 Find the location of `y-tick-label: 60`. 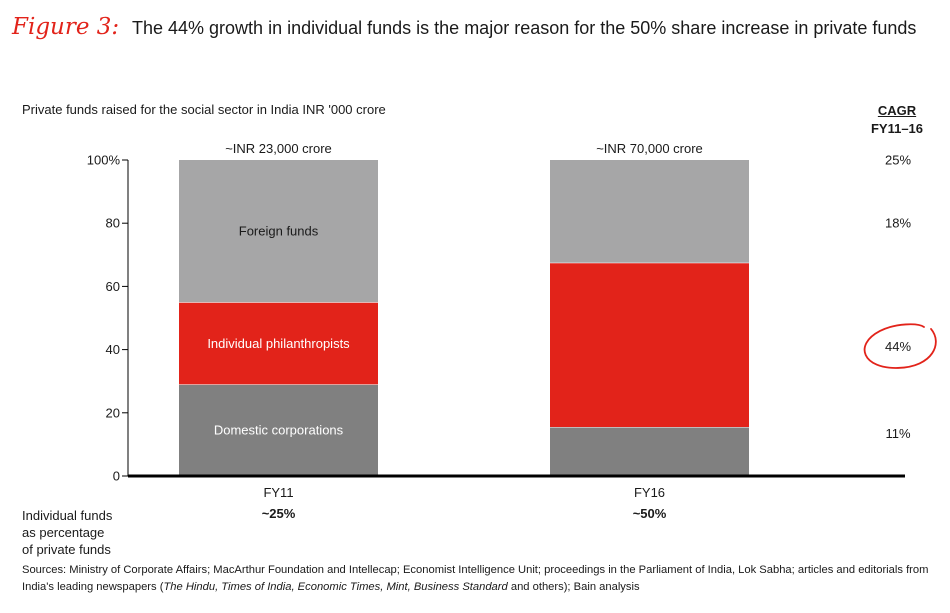

y-tick-label: 60 is located at coordinates (113, 286).